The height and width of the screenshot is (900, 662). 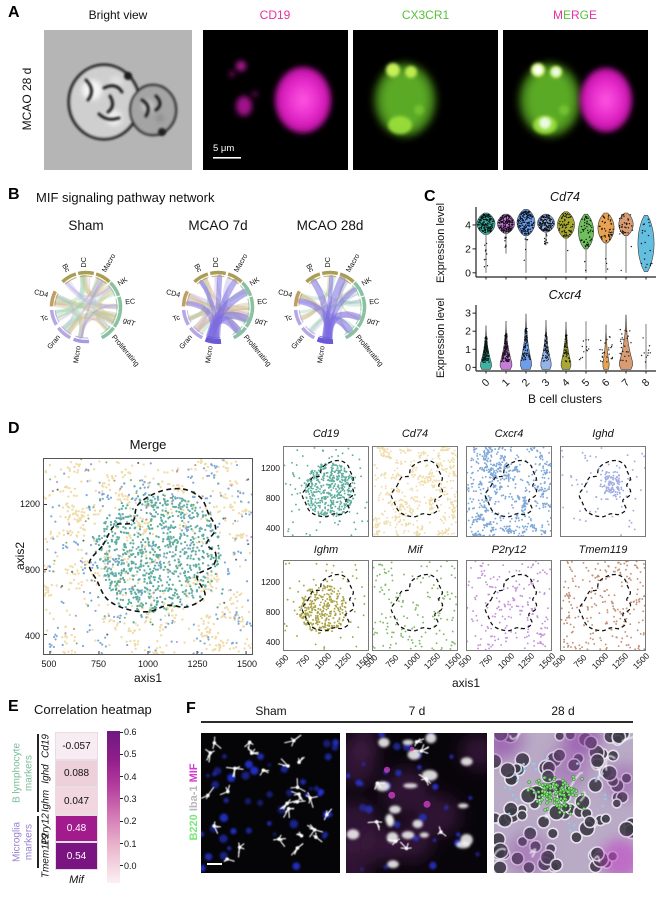 What do you see at coordinates (122, 281) in the screenshot?
I see `chord-node-label: NK` at bounding box center [122, 281].